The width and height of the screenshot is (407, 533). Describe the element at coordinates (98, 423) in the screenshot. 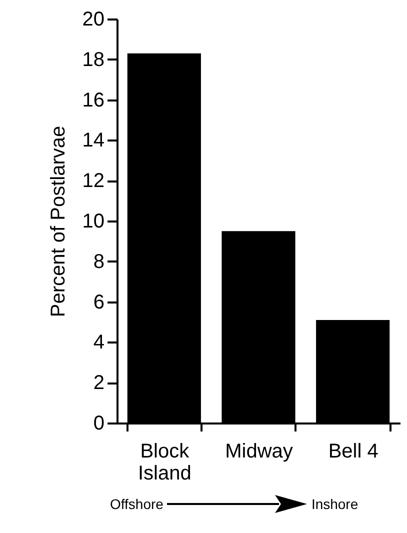

I see `y-tick-label: 0` at that location.